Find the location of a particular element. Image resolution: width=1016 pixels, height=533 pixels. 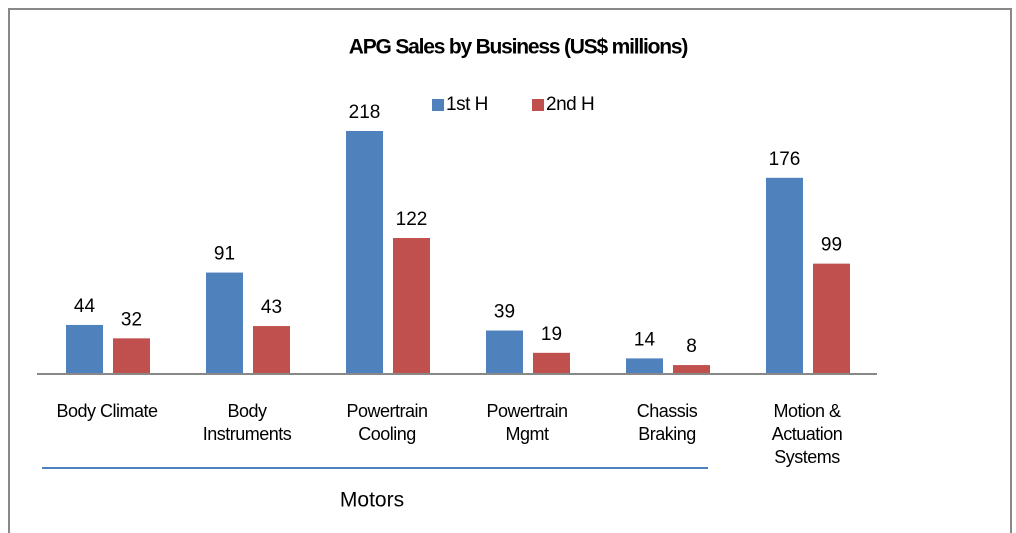

data-label: 91 is located at coordinates (224, 254).